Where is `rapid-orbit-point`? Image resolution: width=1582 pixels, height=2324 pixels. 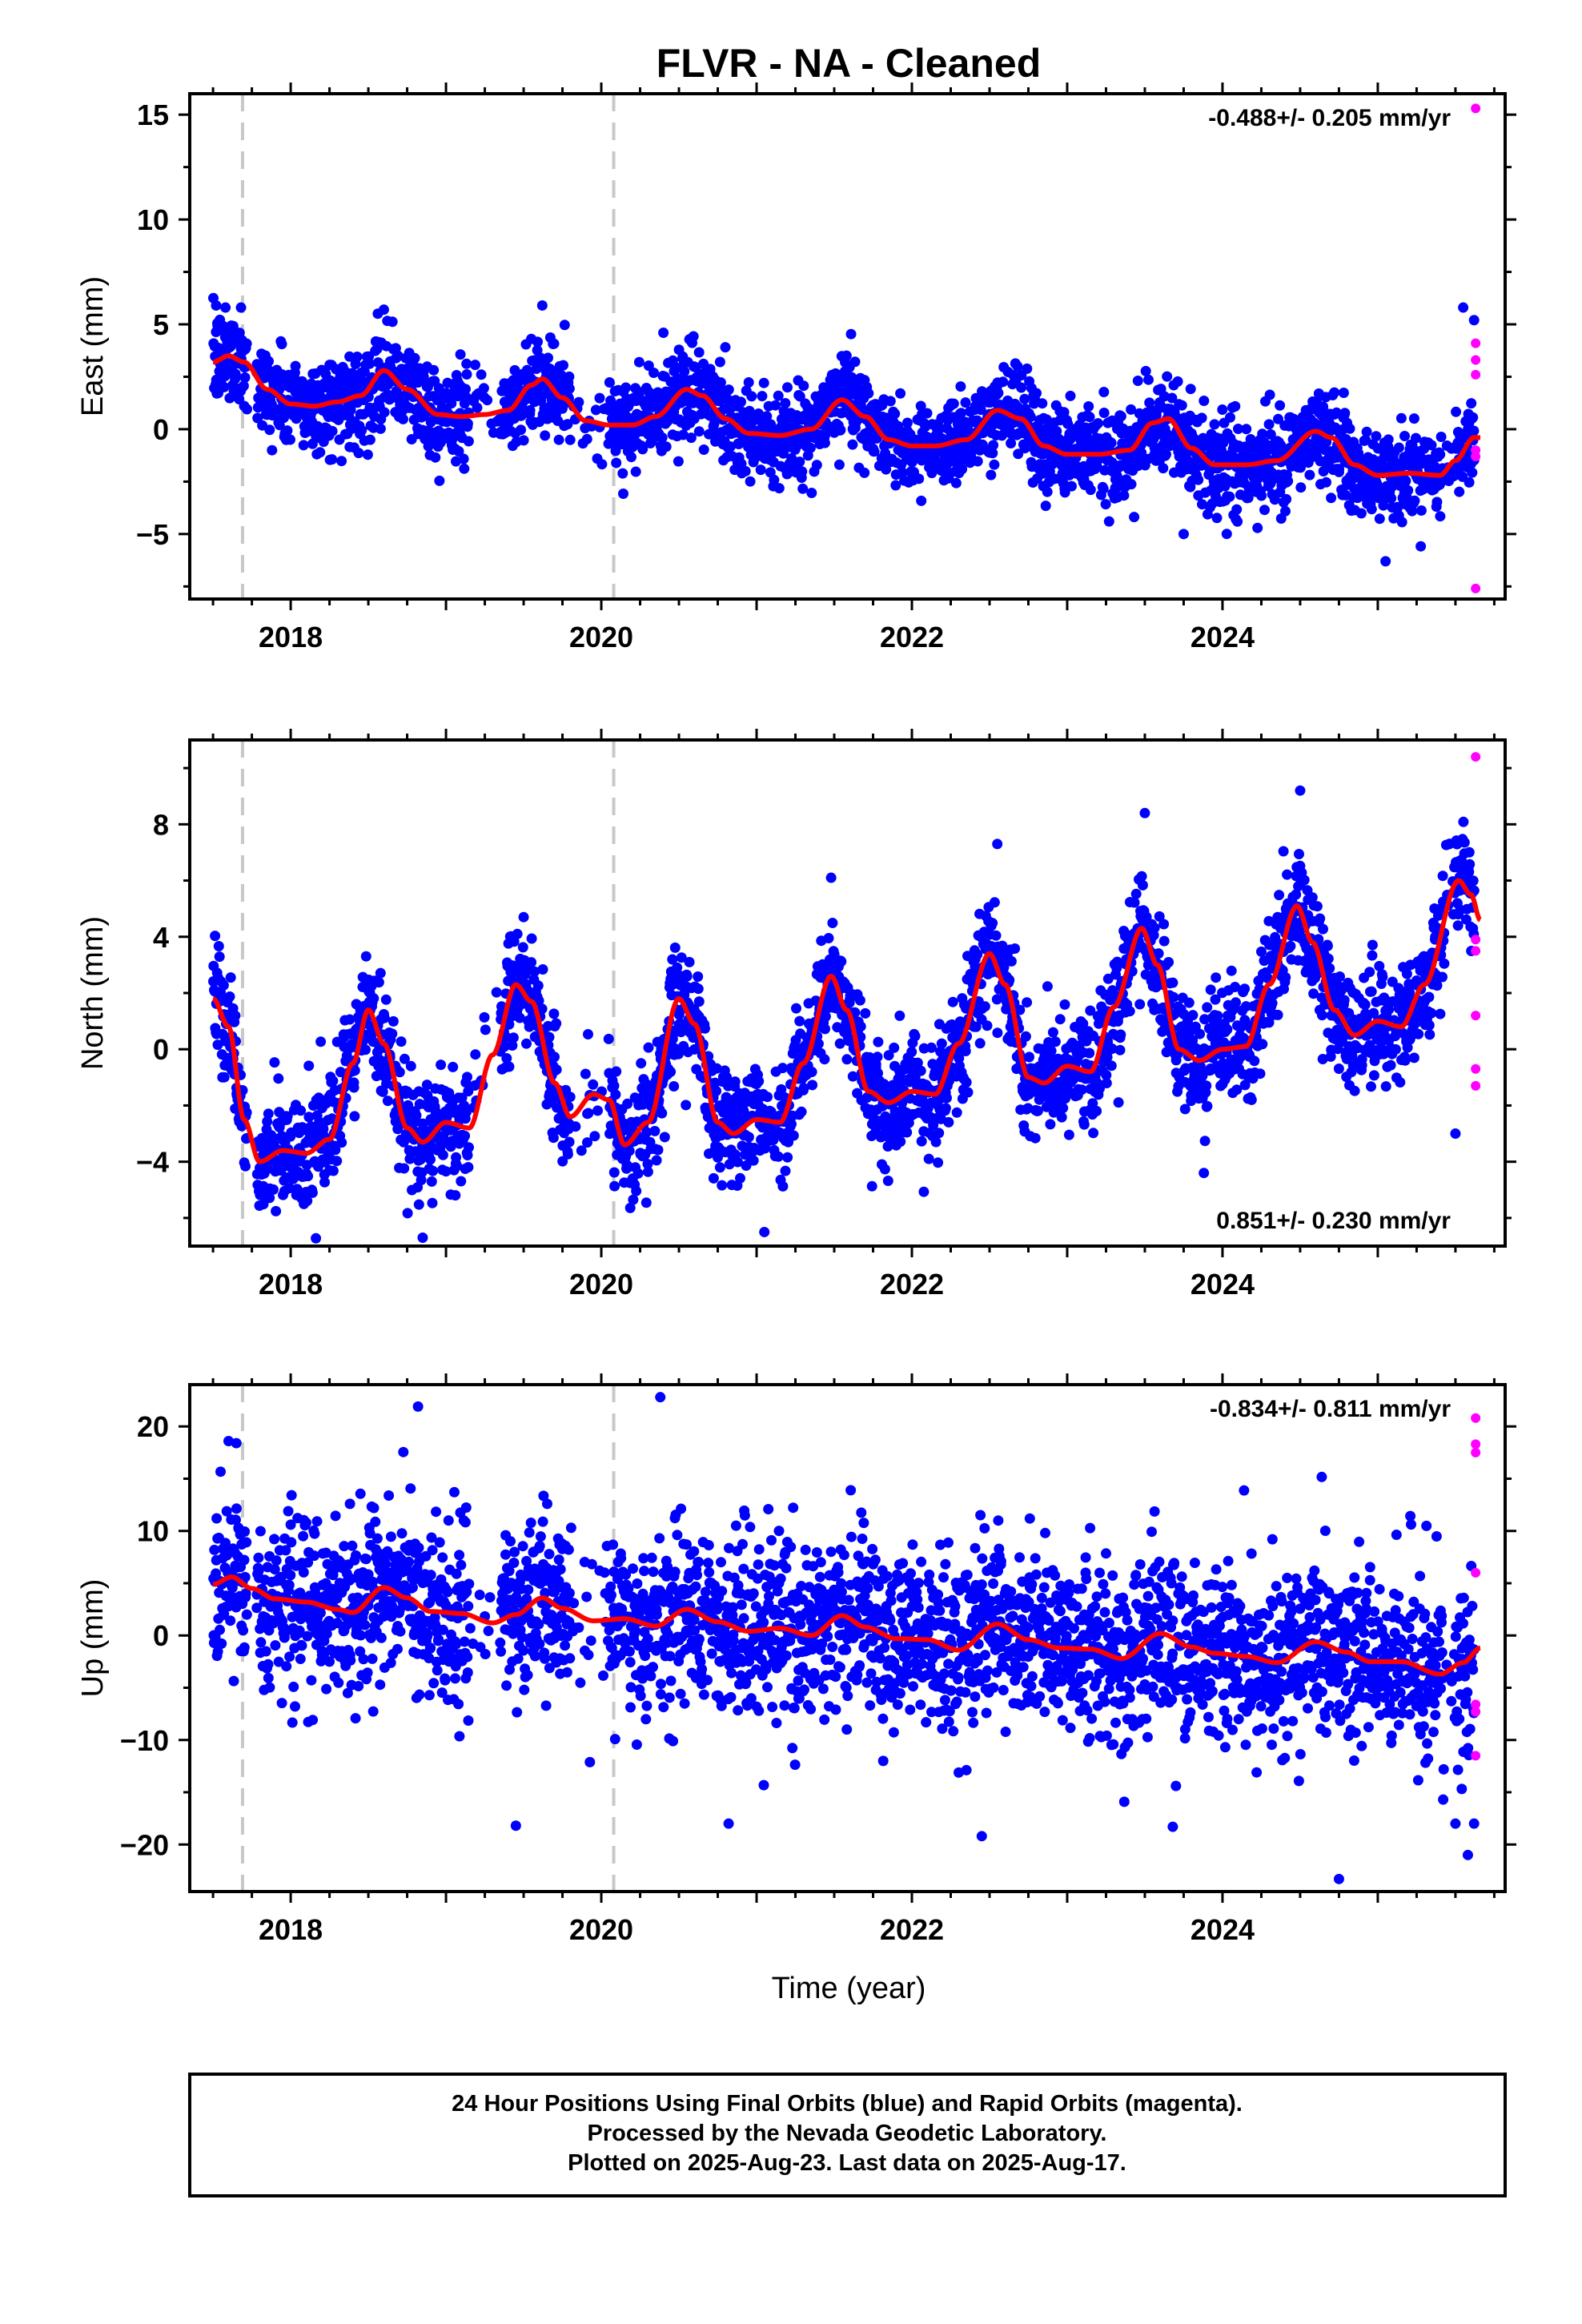
rapid-orbit-point is located at coordinates (1476, 360).